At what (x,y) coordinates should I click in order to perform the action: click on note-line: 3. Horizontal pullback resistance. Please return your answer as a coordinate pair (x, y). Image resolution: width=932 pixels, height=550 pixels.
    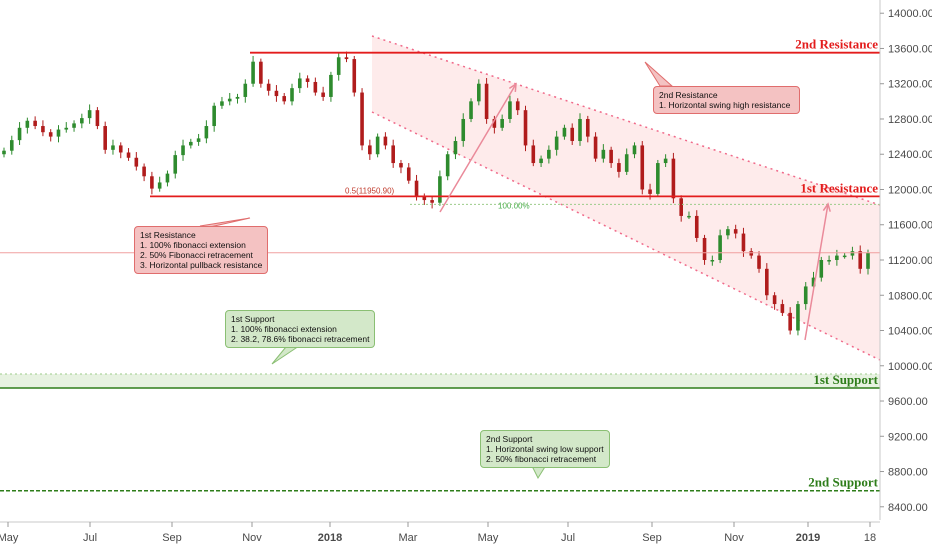
    Looking at the image, I should click on (201, 265).